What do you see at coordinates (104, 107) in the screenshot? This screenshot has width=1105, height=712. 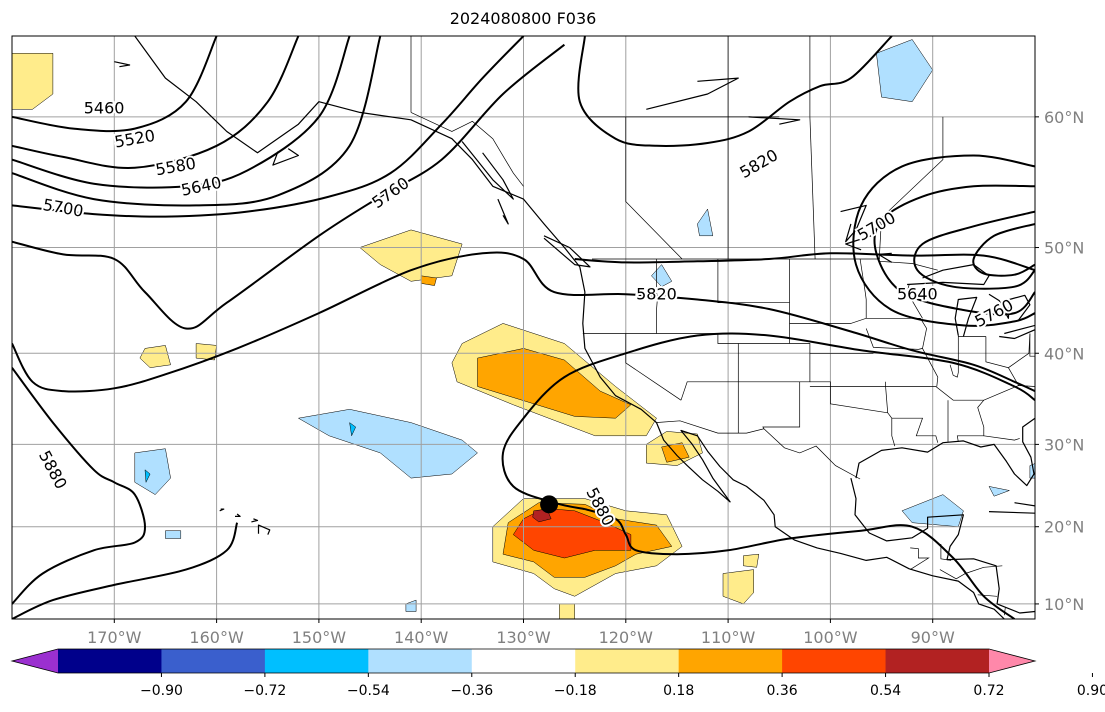 I see `contour-label: 5460` at bounding box center [104, 107].